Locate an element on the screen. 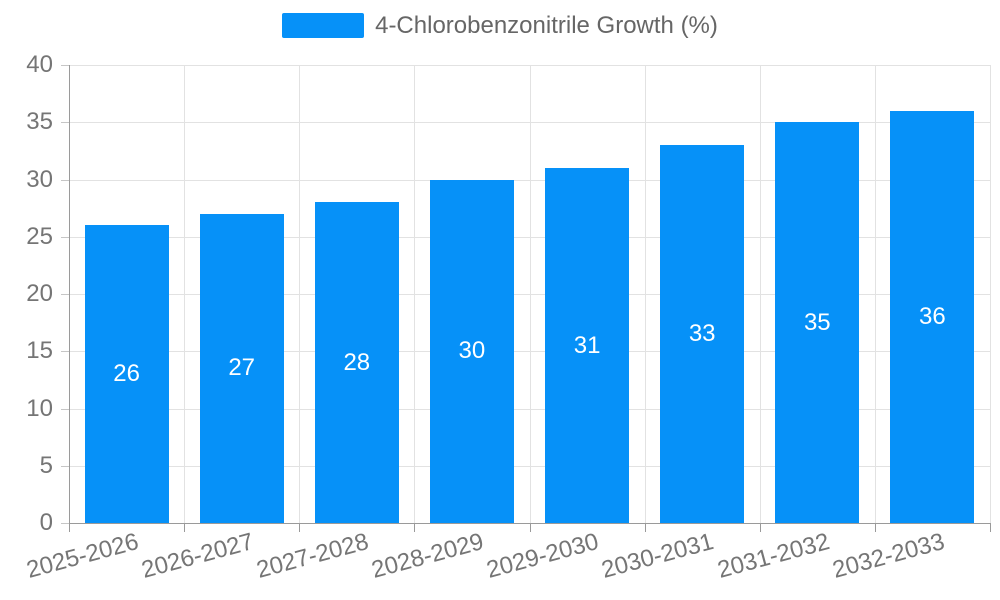 This screenshot has height=600, width=1000. x-axis-label: 2032-2033 is located at coordinates (888, 556).